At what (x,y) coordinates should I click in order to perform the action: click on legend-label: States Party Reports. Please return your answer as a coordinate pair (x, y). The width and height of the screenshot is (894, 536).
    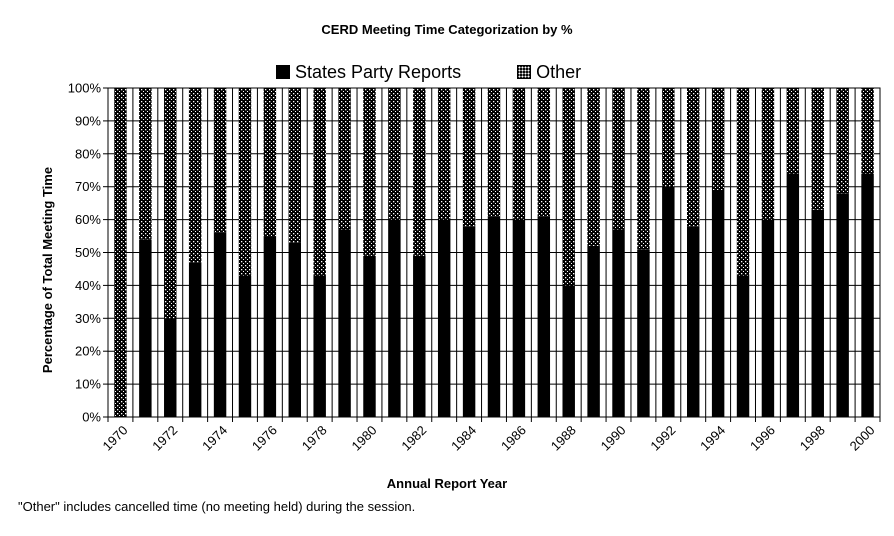
    Looking at the image, I should click on (378, 71).